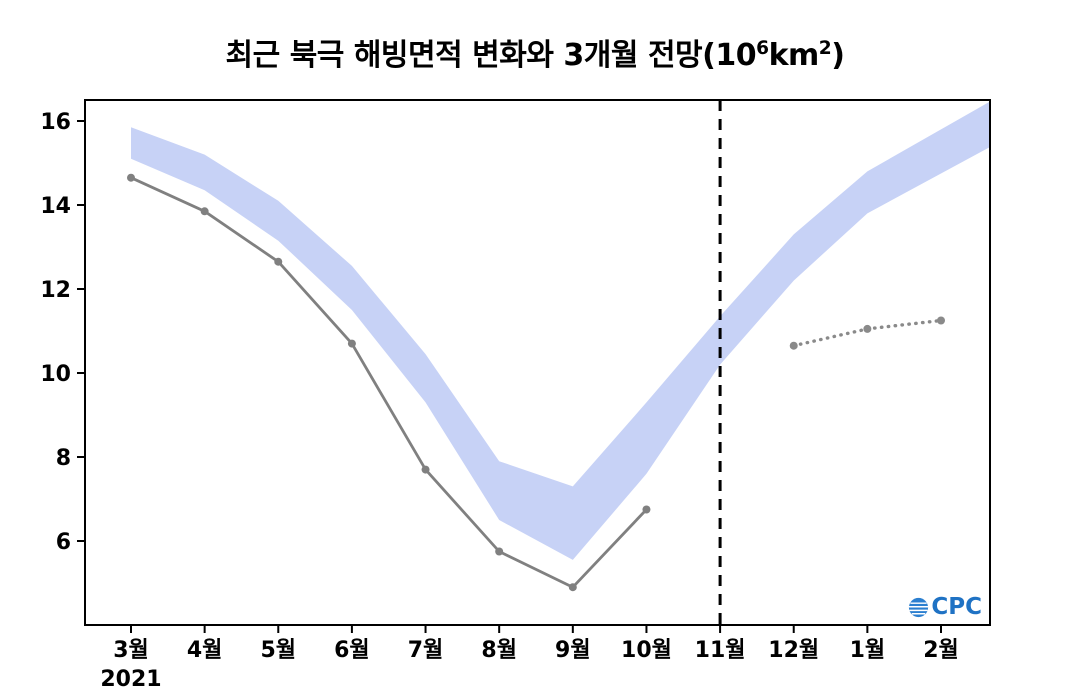  What do you see at coordinates (720, 650) in the screenshot?
I see `x-tick-label: 11월` at bounding box center [720, 650].